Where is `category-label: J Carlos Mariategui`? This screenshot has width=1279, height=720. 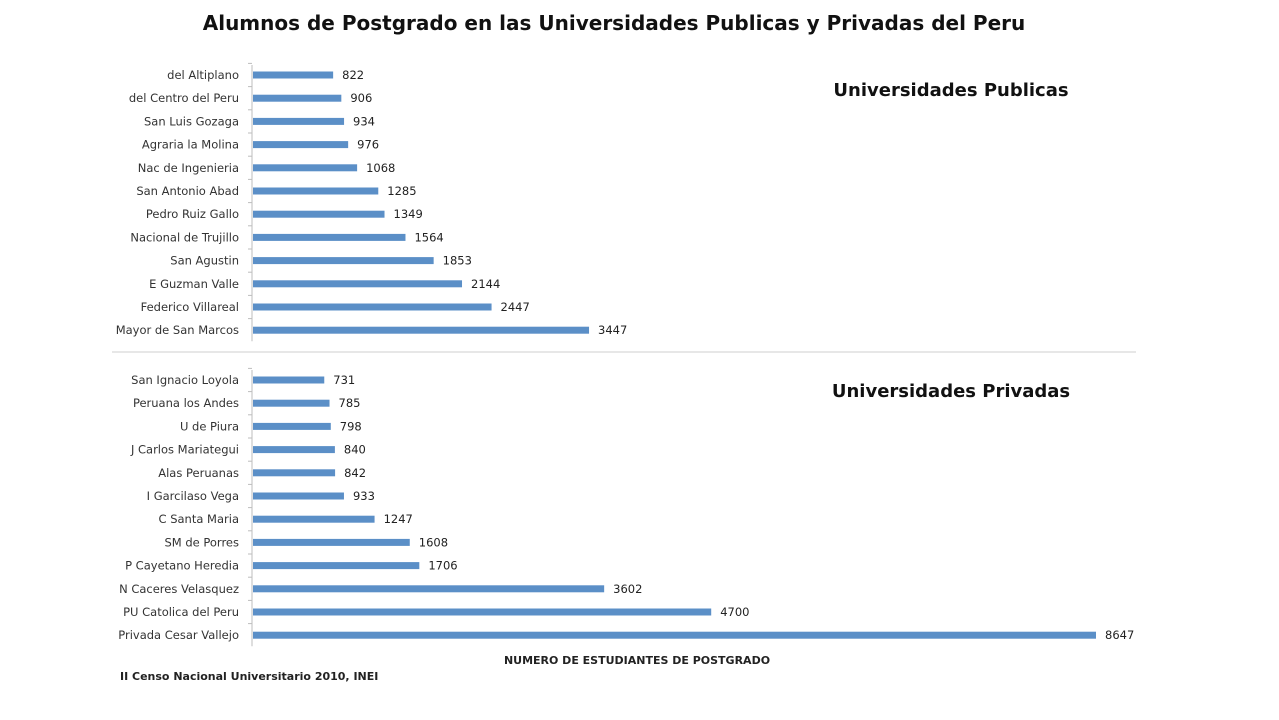
category-label: J Carlos Mariategui is located at coordinates (184, 450).